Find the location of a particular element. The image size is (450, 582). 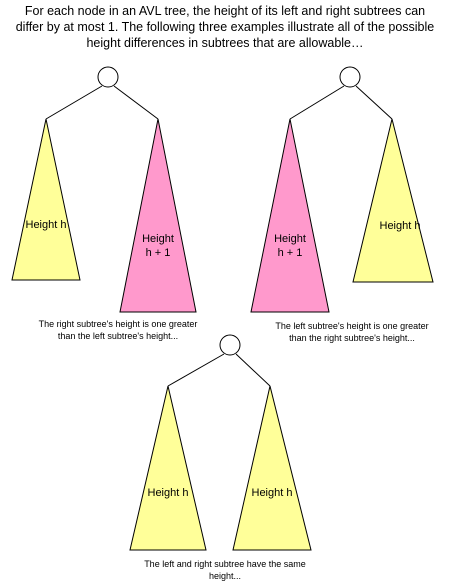

caption-line-1: The left and right subtree have the same is located at coordinates (225, 564).